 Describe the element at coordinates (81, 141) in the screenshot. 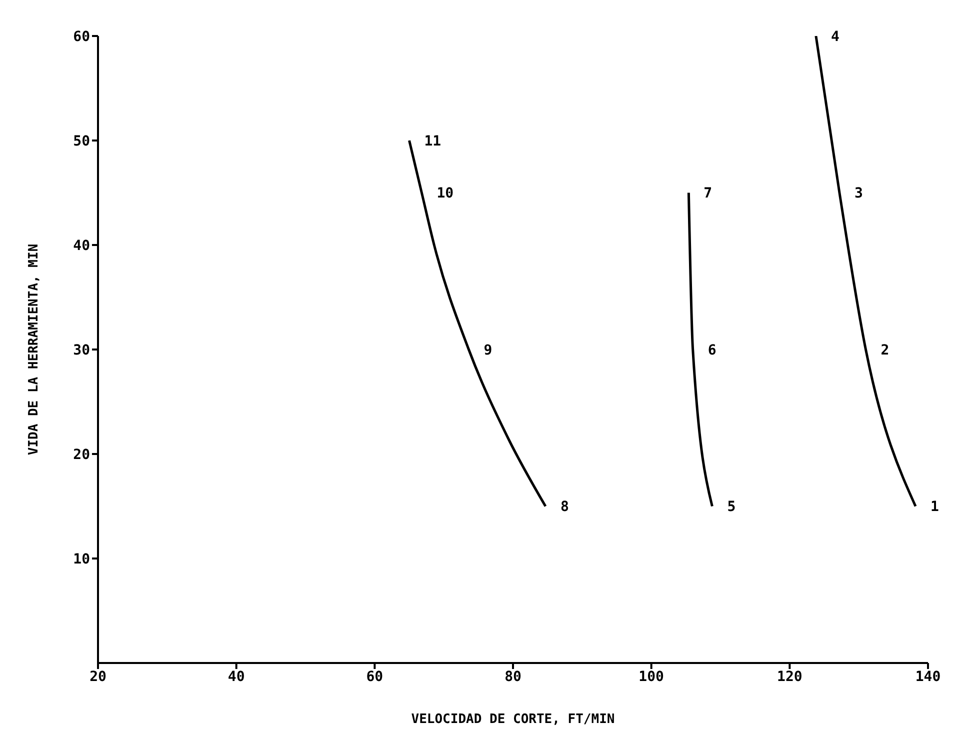

I see `y-tick-label: 50` at that location.